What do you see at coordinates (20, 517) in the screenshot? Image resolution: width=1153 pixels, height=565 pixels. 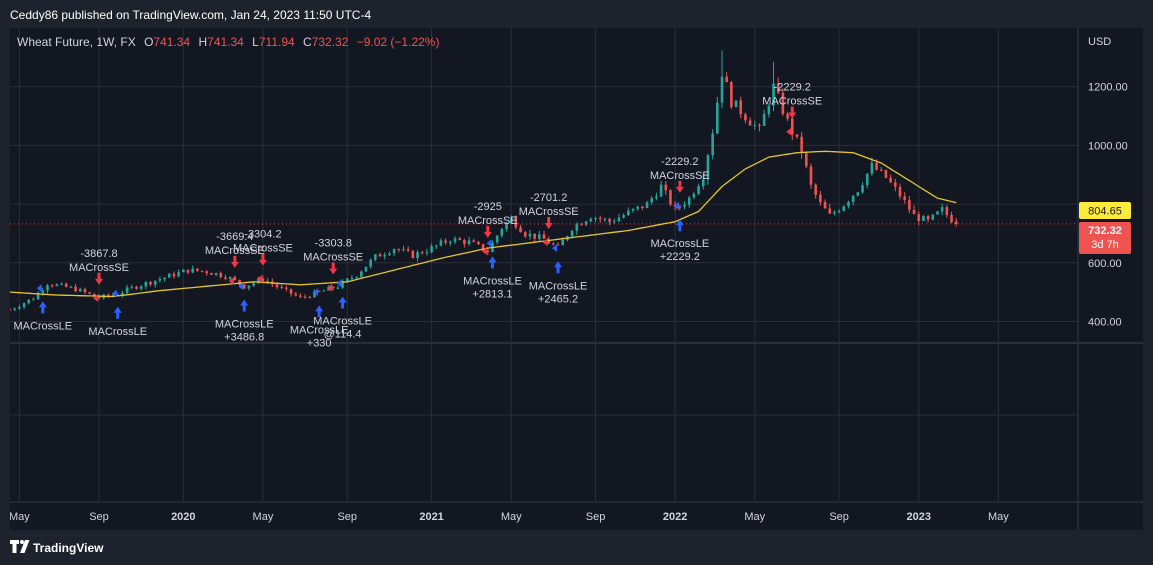 I see `time-tick-label: May` at bounding box center [20, 517].